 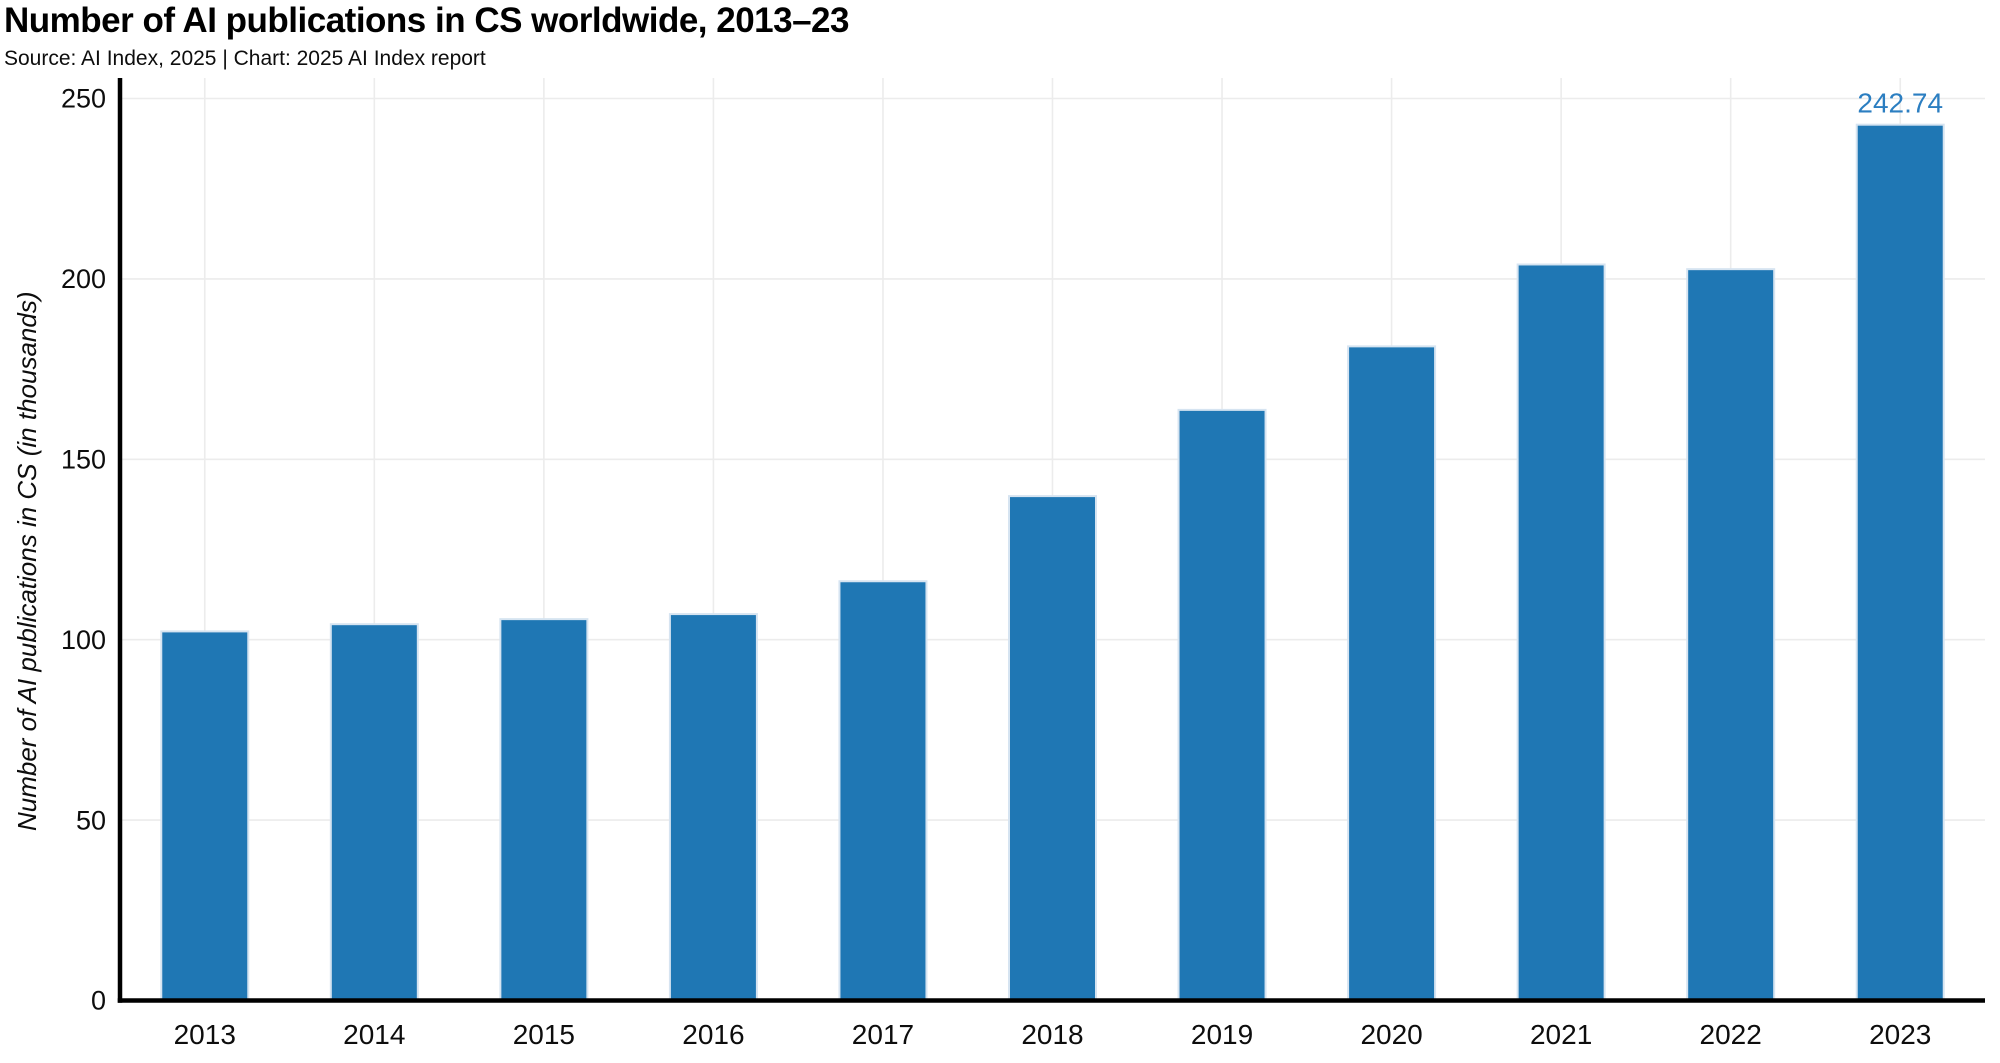 What do you see at coordinates (713, 807) in the screenshot?
I see `bar-2016` at bounding box center [713, 807].